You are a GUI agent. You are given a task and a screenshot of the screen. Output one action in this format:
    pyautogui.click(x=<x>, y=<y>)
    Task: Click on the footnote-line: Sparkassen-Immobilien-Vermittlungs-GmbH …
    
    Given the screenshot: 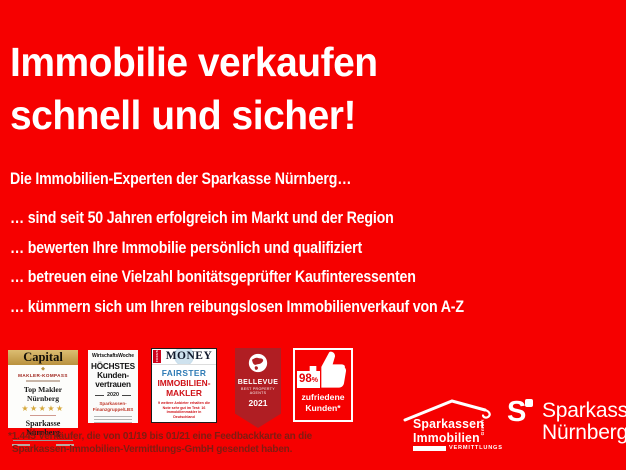 What is the action you would take?
    pyautogui.click(x=152, y=449)
    